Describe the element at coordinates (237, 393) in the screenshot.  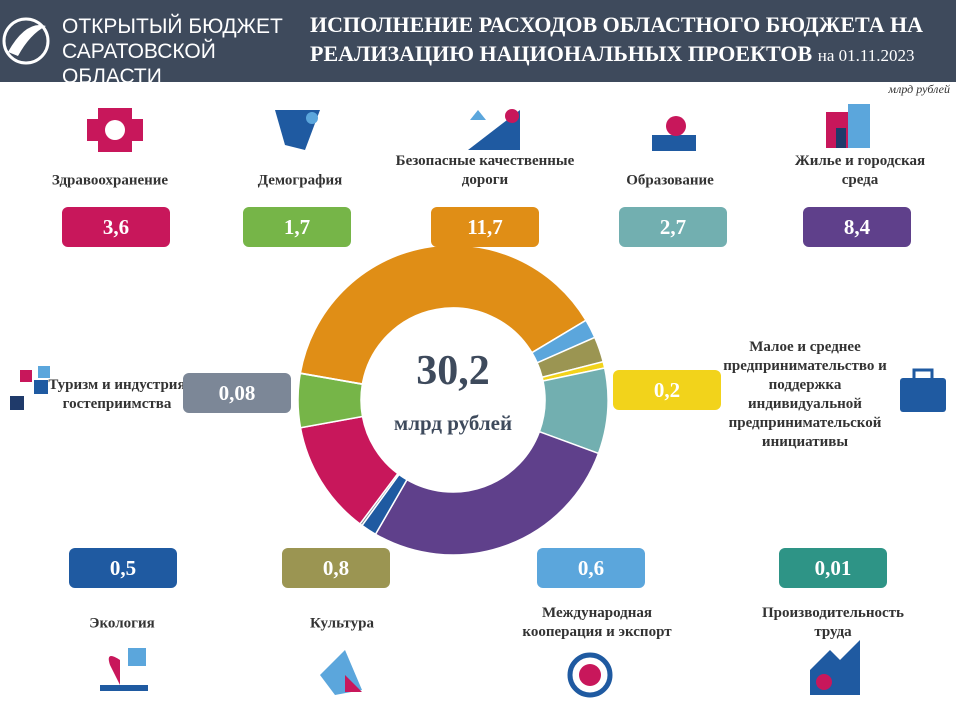
I see `value-box: 0,08` at that location.